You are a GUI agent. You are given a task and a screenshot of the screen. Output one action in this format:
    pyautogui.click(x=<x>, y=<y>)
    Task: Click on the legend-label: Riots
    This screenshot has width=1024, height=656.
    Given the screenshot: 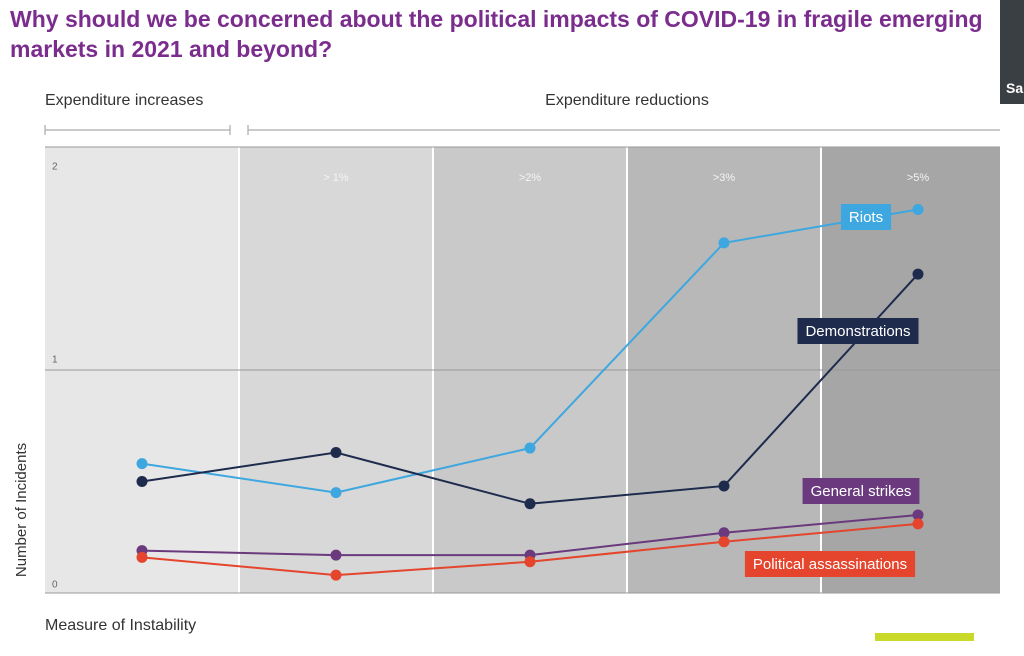 What is the action you would take?
    pyautogui.click(x=866, y=217)
    